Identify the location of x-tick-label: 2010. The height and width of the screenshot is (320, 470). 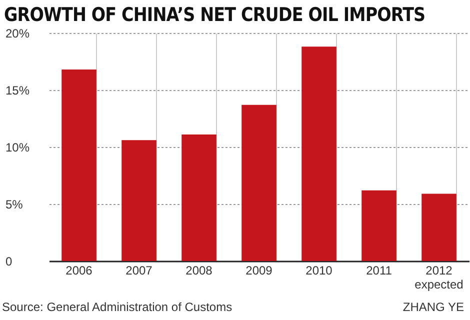
(319, 271).